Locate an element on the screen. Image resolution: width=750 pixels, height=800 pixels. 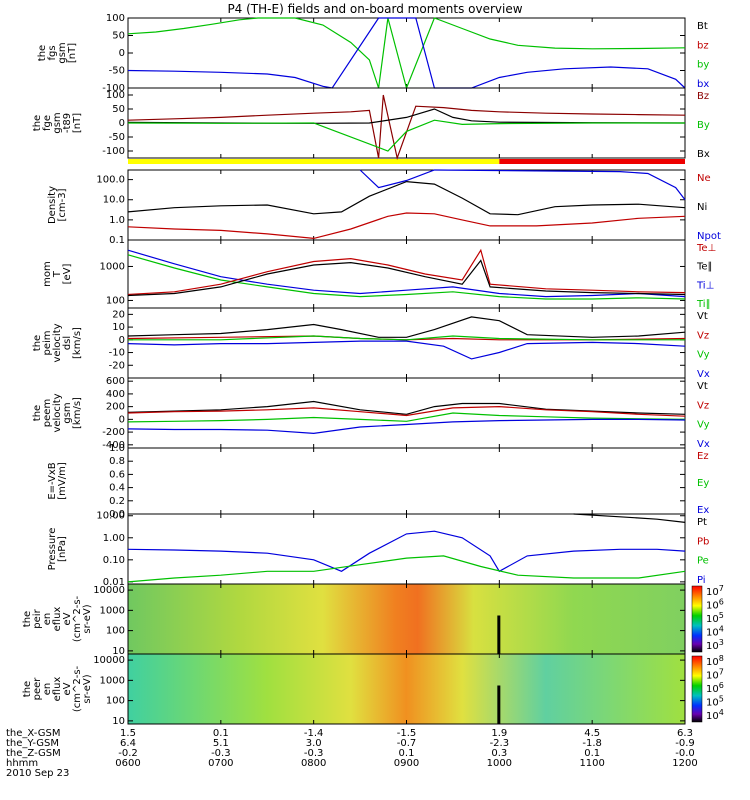
colorbar-tick: 10⁴ is located at coordinates (715, 715).